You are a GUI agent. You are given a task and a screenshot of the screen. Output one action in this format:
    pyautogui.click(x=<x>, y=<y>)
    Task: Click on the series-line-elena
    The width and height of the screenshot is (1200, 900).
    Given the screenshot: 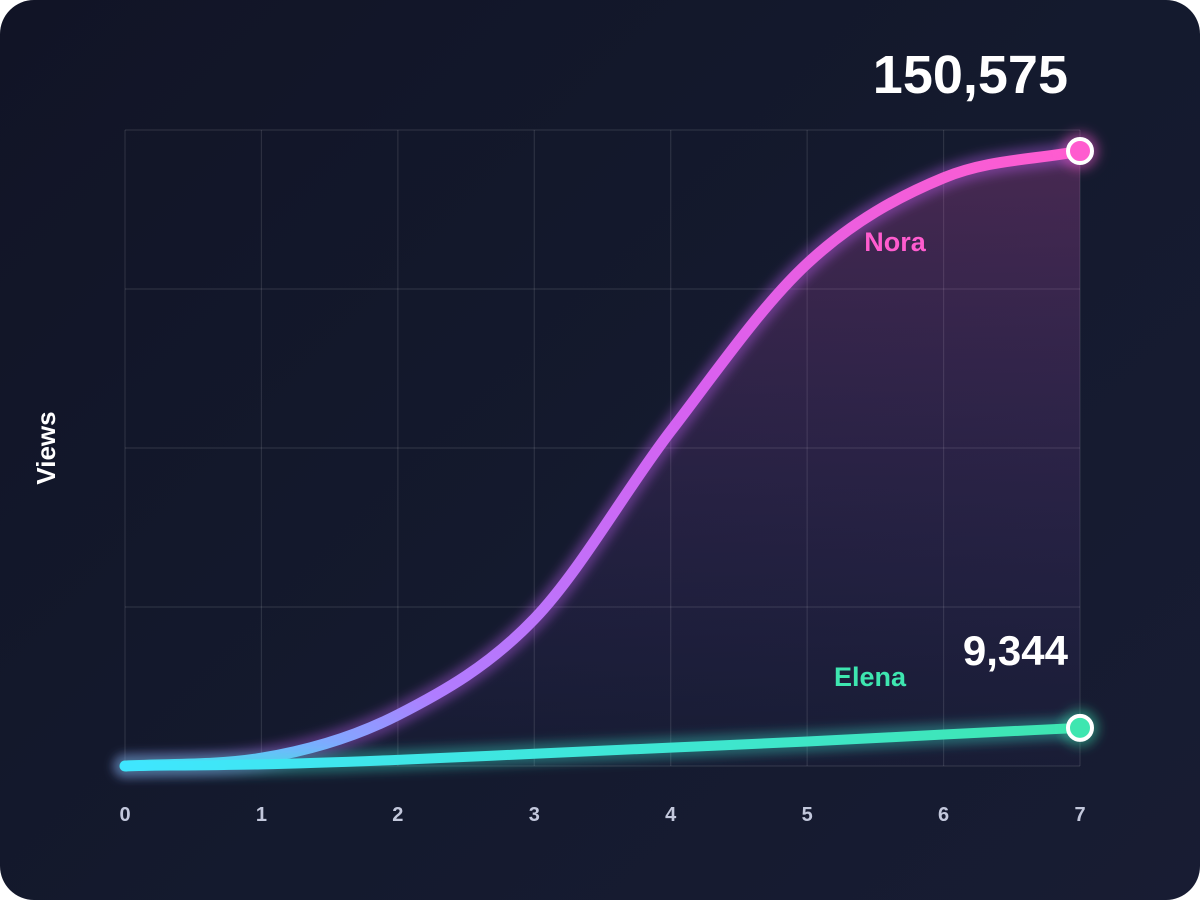 What is the action you would take?
    pyautogui.click(x=602, y=746)
    